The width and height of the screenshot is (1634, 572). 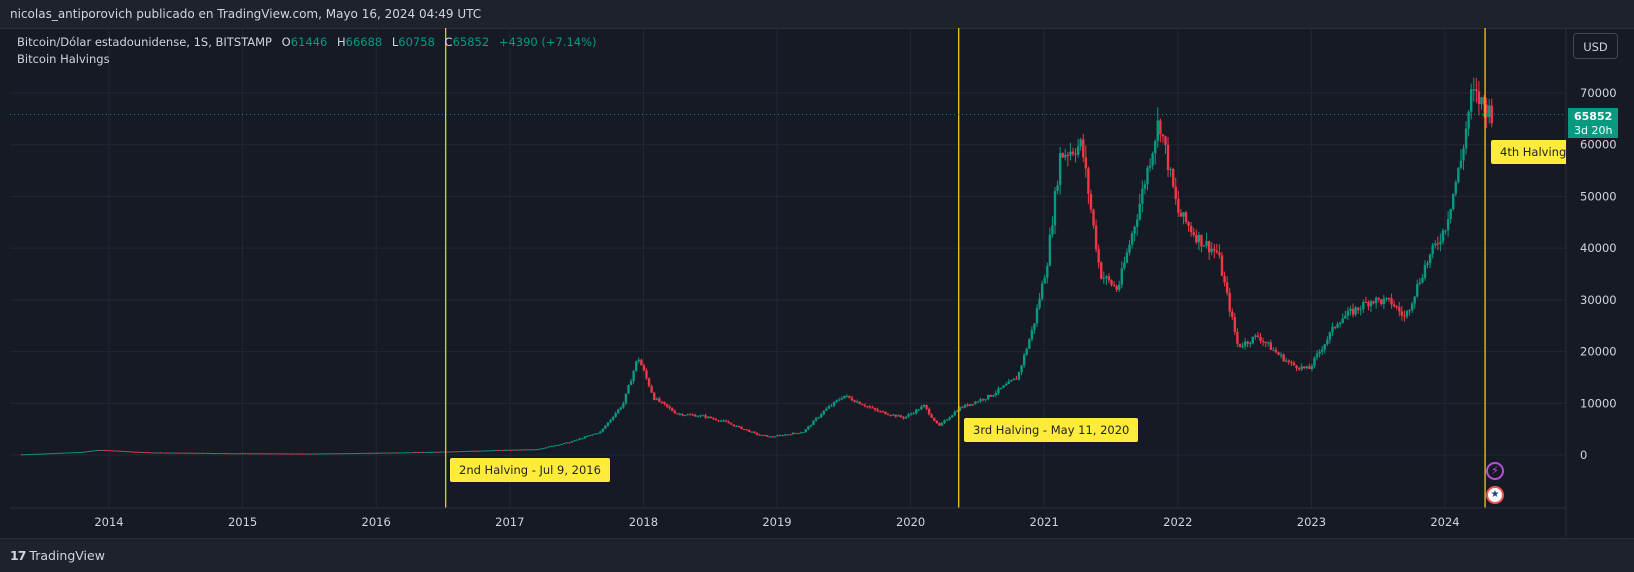 What do you see at coordinates (63, 59) in the screenshot?
I see `indicator-name: Bitcoin Halvings` at bounding box center [63, 59].